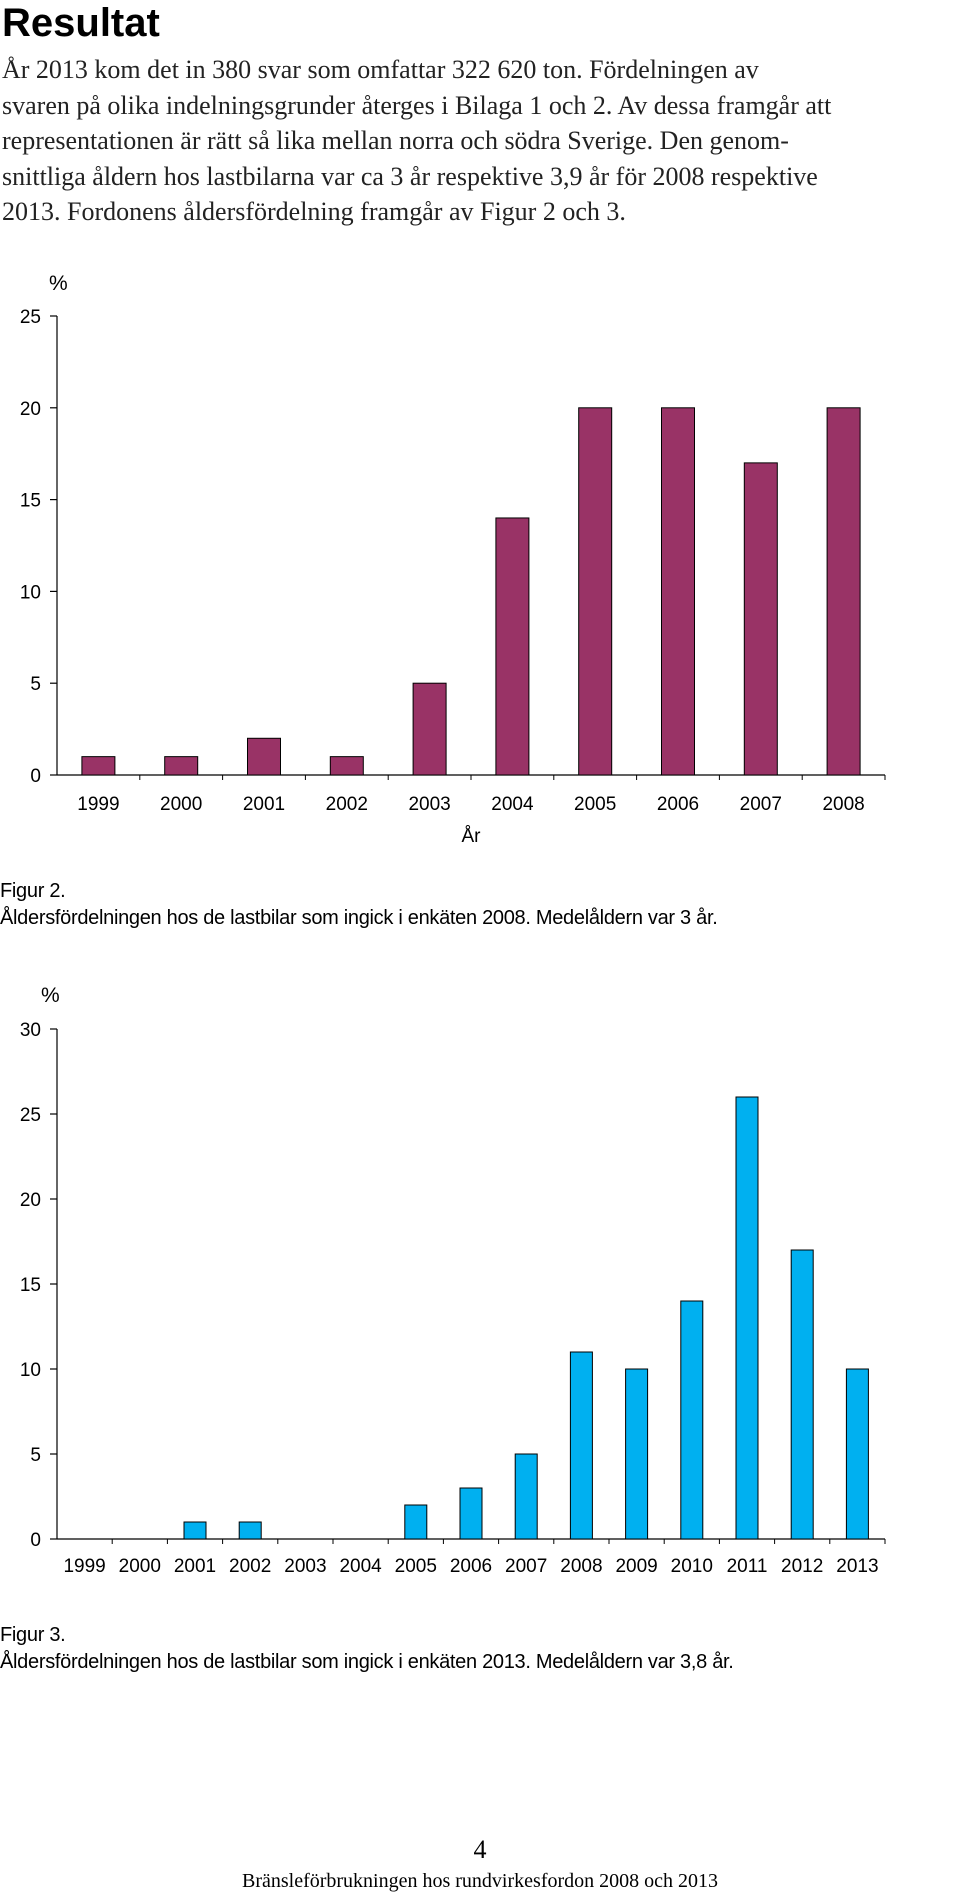 The width and height of the screenshot is (960, 1900). I want to click on page-heading: Resultat, so click(81, 23).